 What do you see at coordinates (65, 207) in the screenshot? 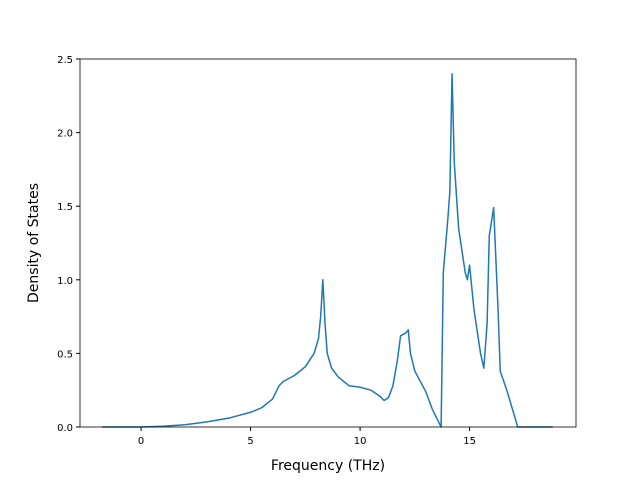
I see `y-tick-label: 1.5` at bounding box center [65, 207].